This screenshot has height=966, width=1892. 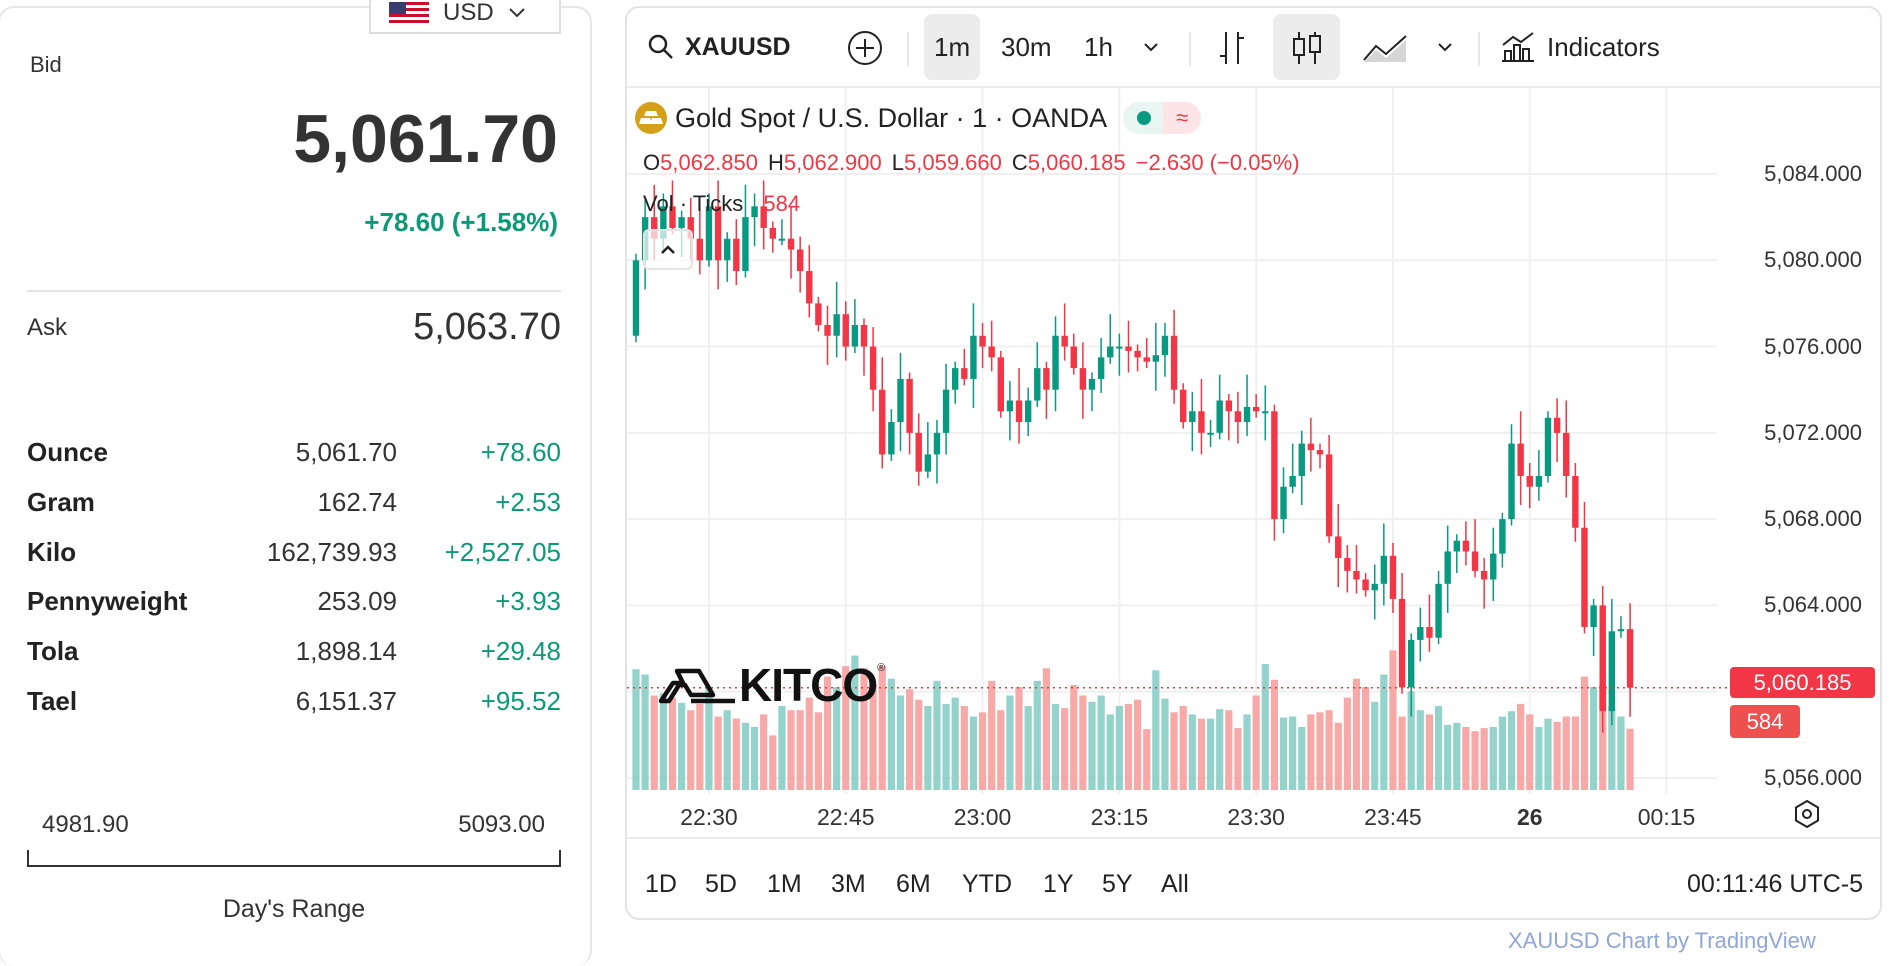 I want to click on market-status-pill: ≈, so click(x=1162, y=118).